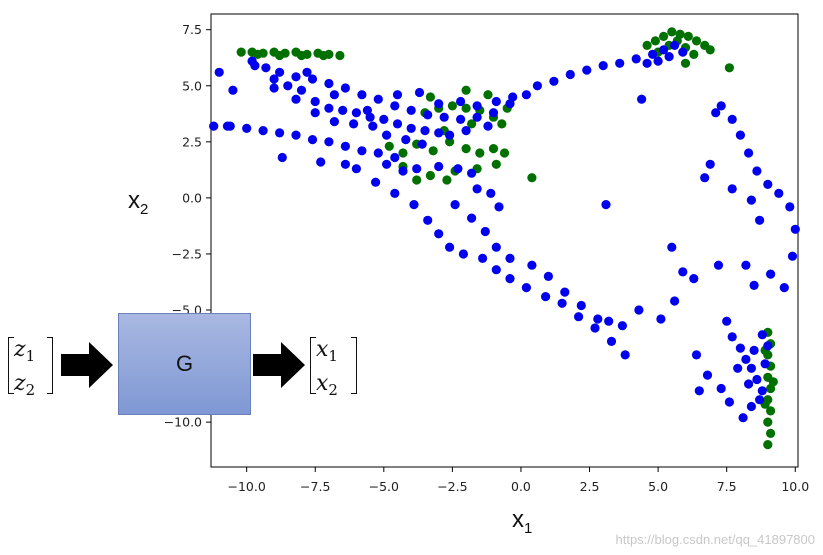  I want to click on x-tick-label: −7.5, so click(315, 486).